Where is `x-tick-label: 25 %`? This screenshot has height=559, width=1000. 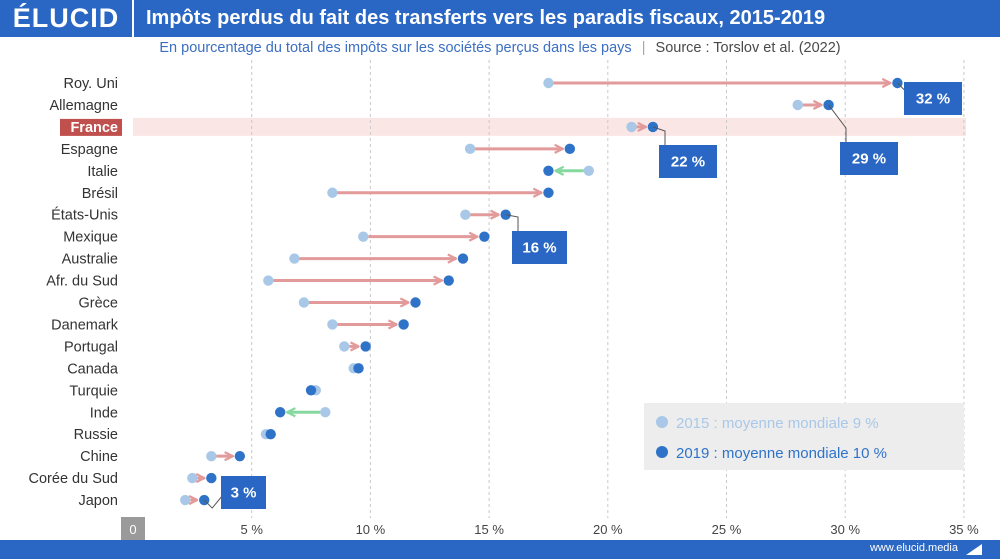
x-tick-label: 25 % is located at coordinates (727, 529).